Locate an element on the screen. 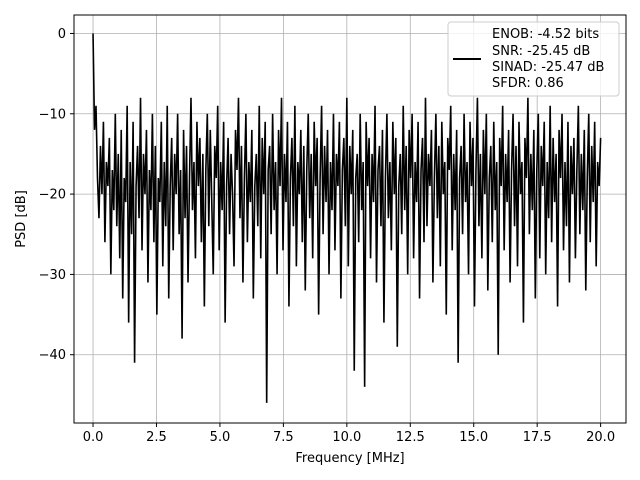 The width and height of the screenshot is (640, 480). x-tick-label: 20.0 is located at coordinates (600, 437).